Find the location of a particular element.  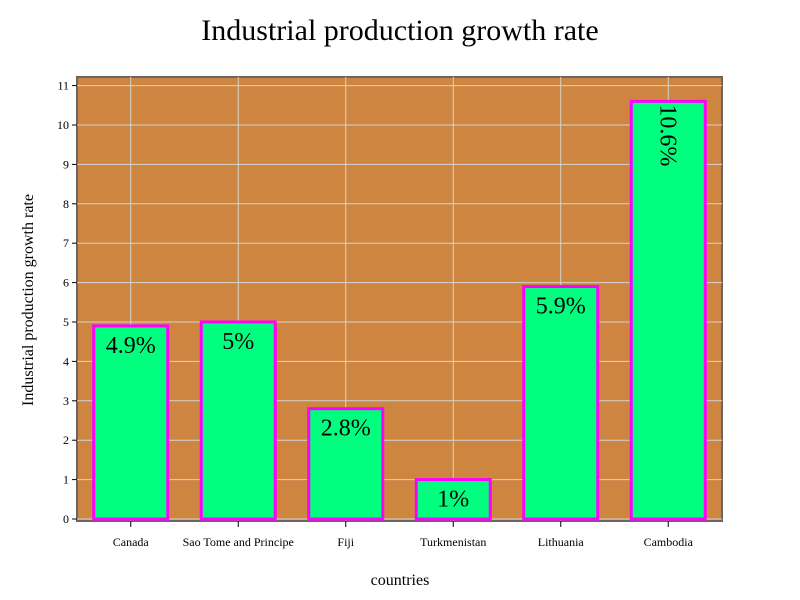

bar-fiji is located at coordinates (346, 464).